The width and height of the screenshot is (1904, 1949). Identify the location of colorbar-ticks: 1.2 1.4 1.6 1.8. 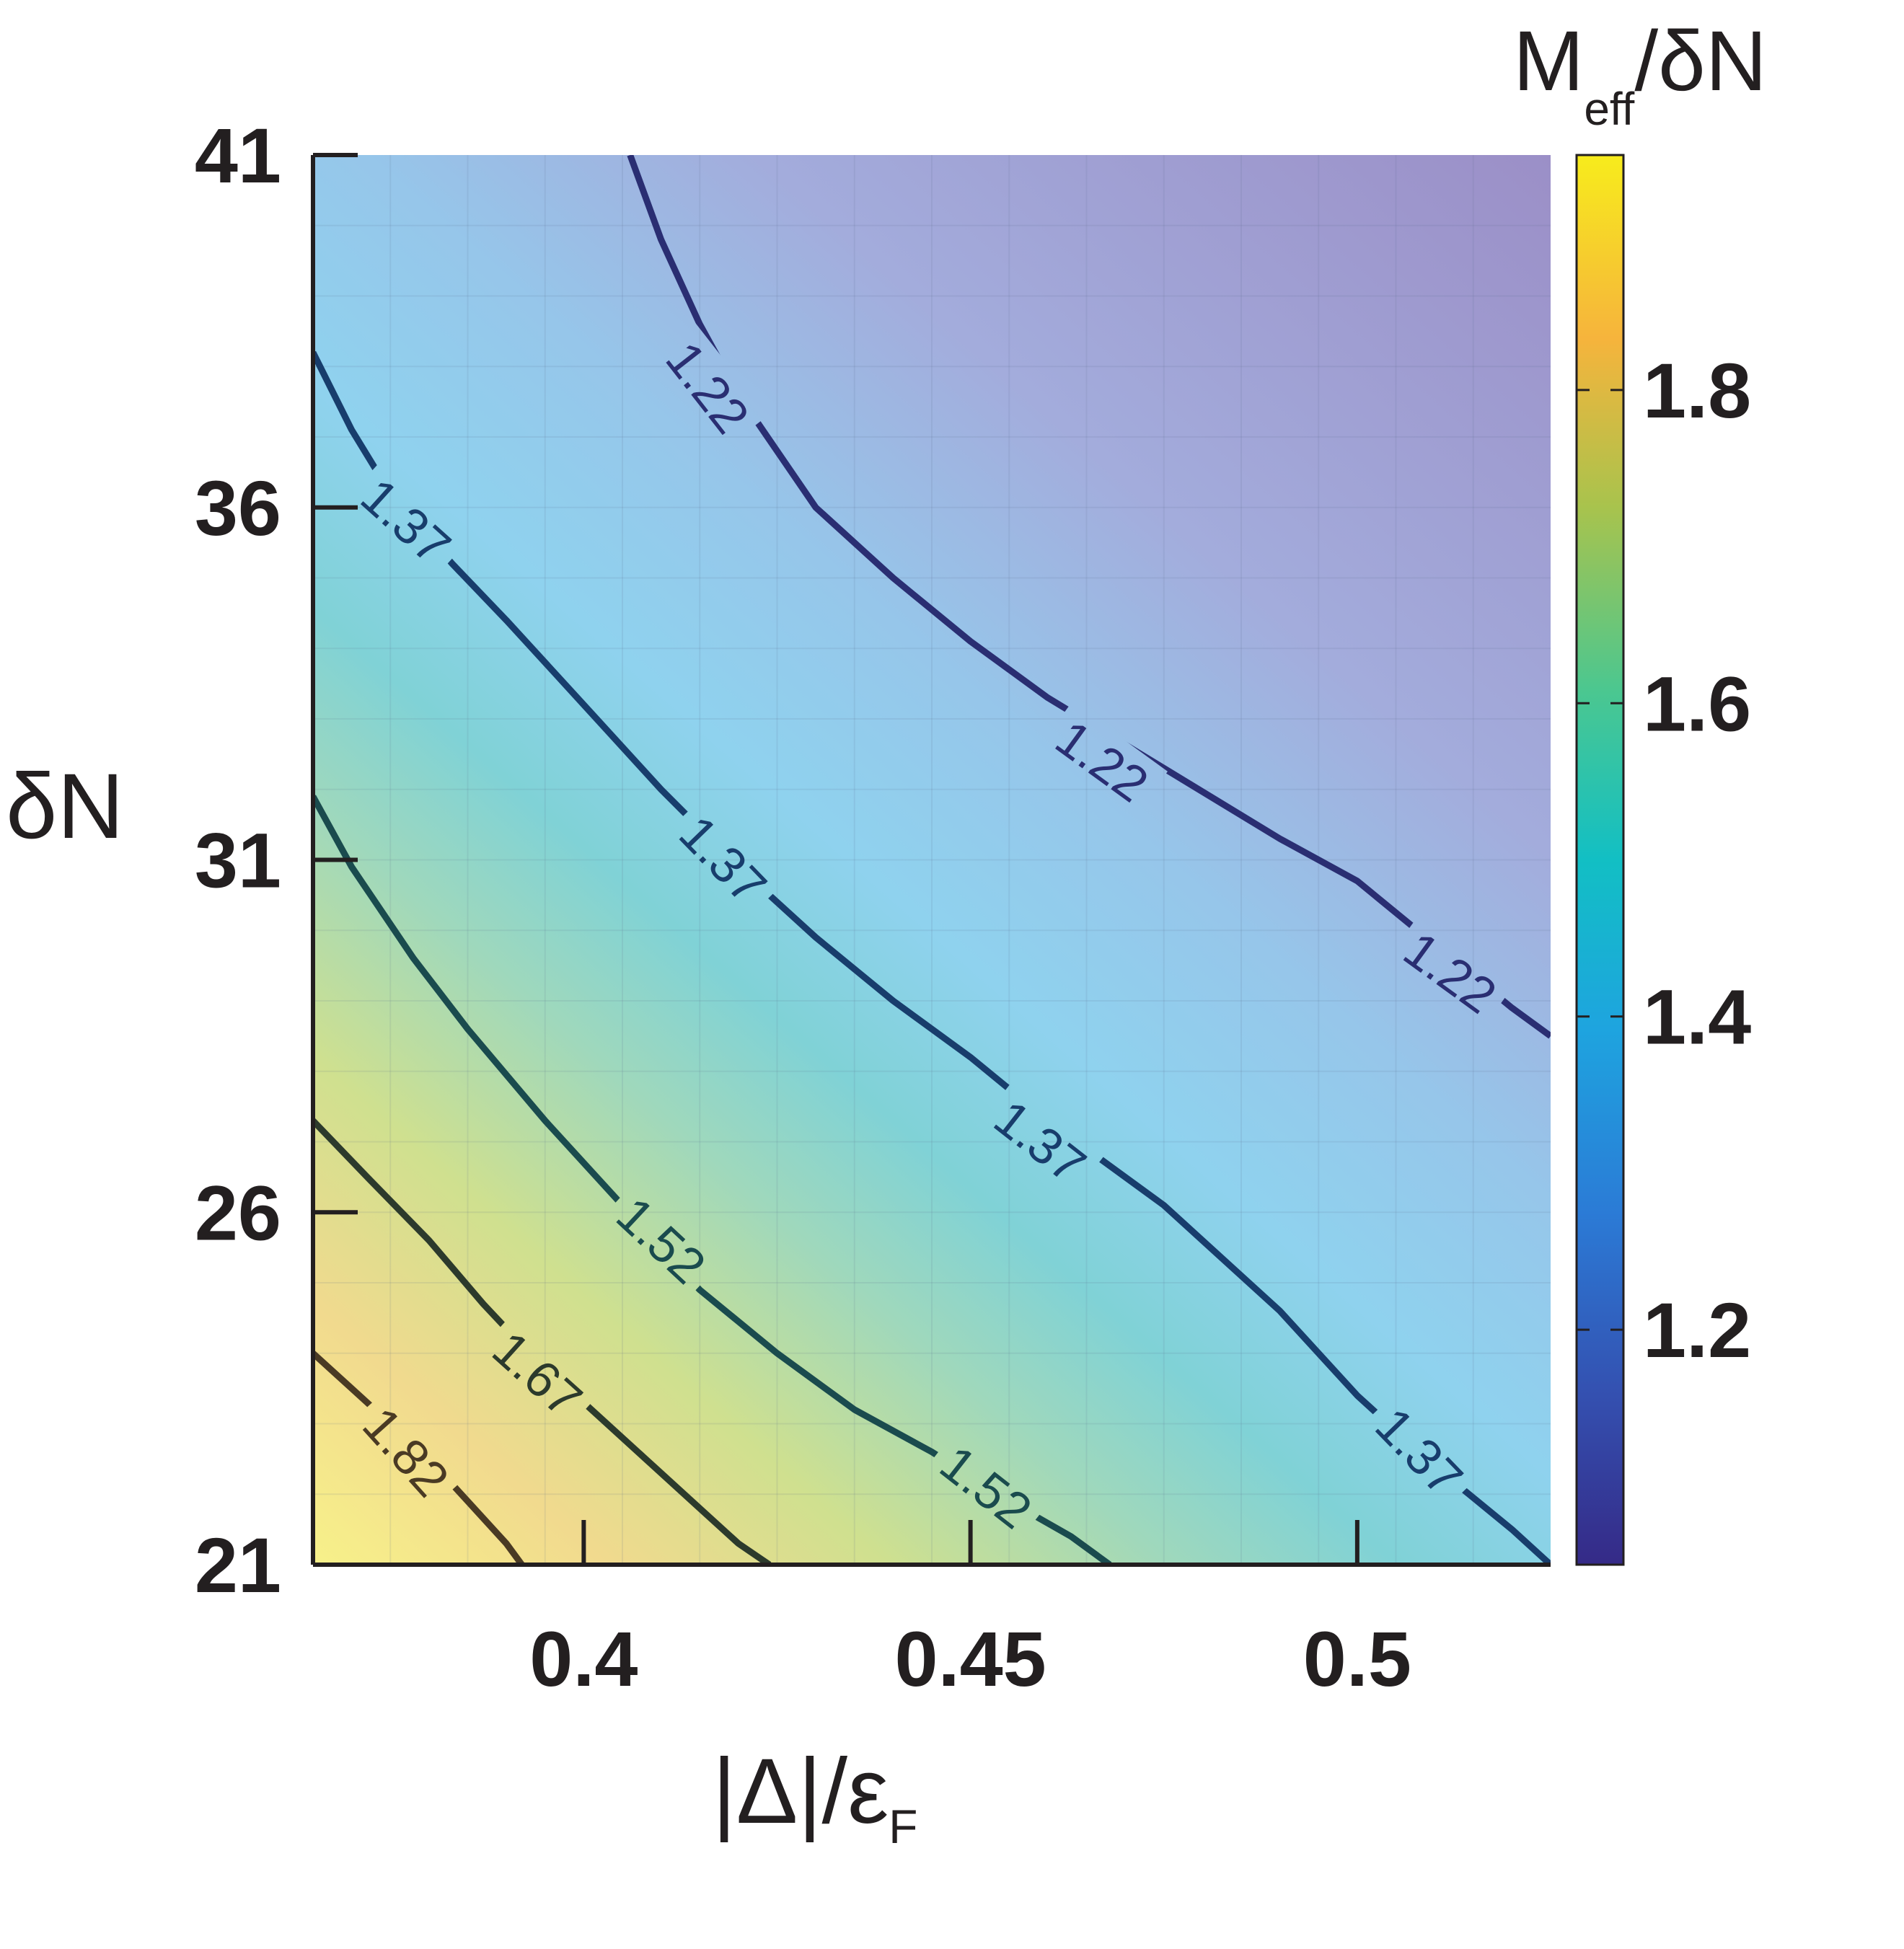
(1664, 860).